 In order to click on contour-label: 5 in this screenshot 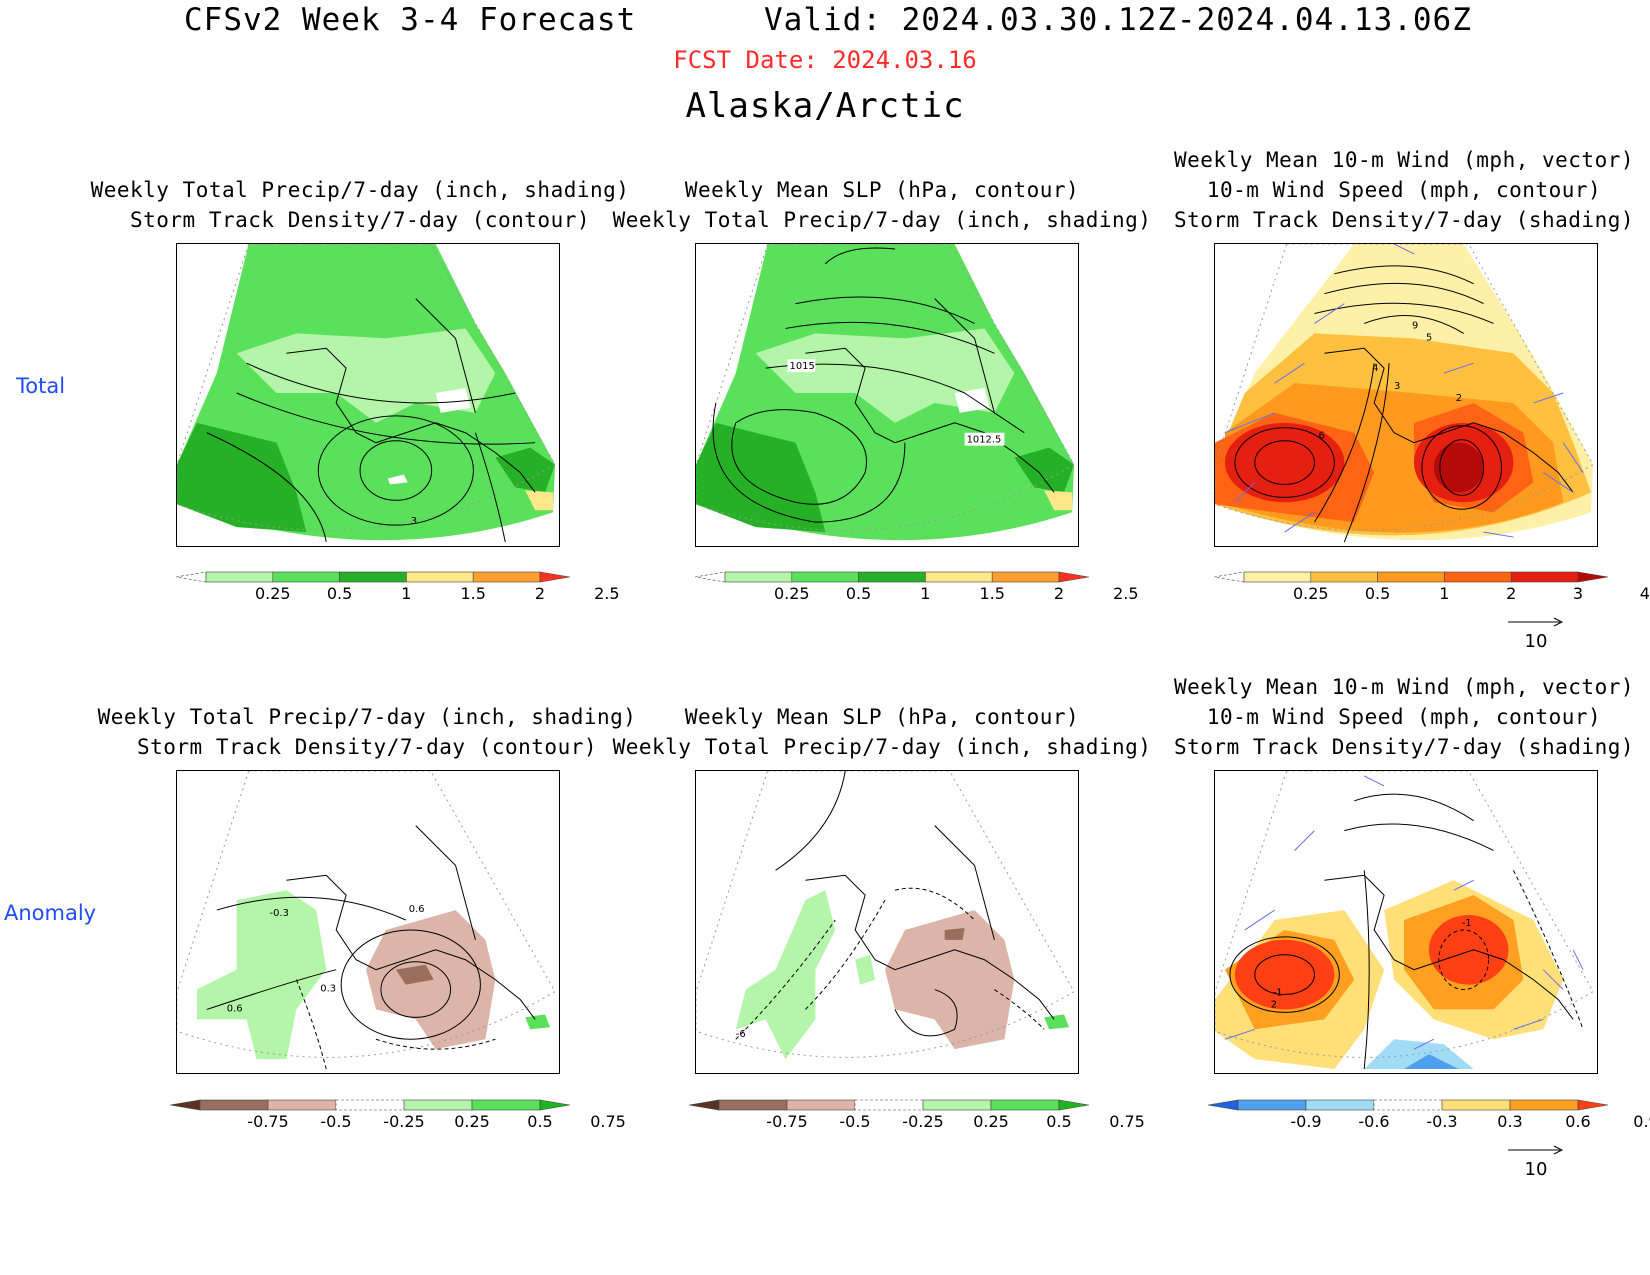, I will do `click(1429, 337)`.